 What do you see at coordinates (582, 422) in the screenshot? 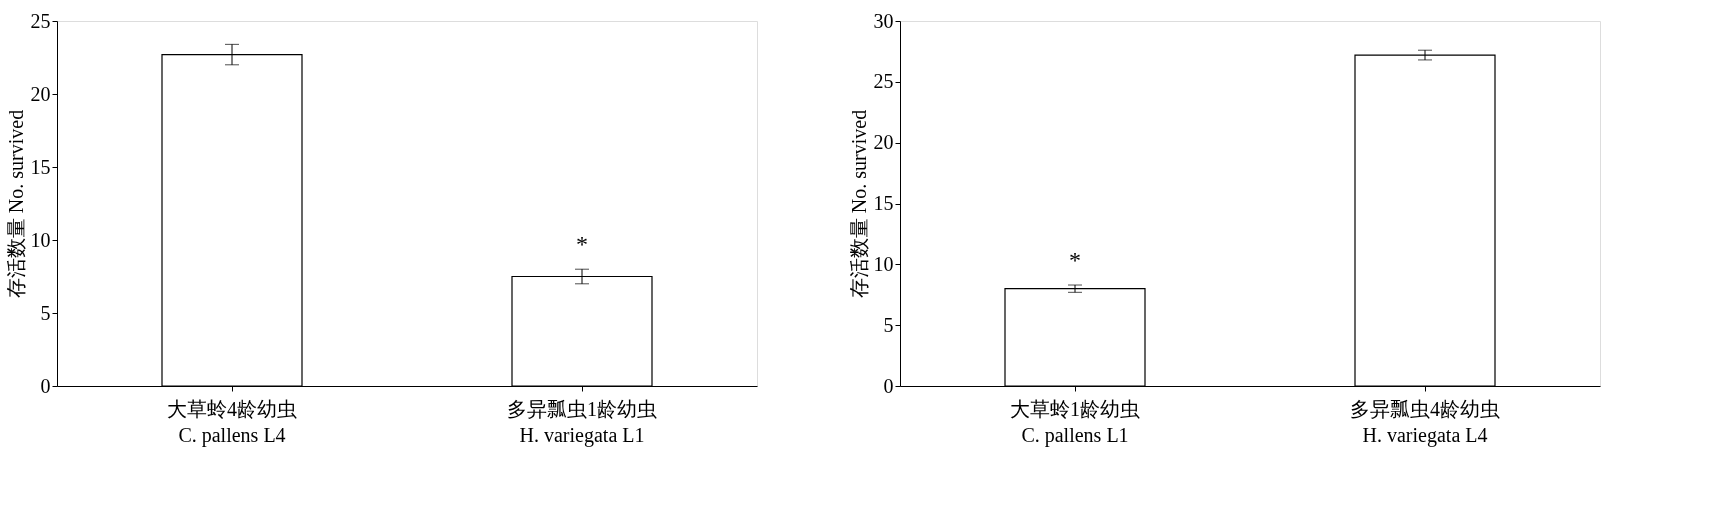
I see `x-tick-label: 多异瓢虫1龄幼虫 H. variegata L1` at bounding box center [582, 422].